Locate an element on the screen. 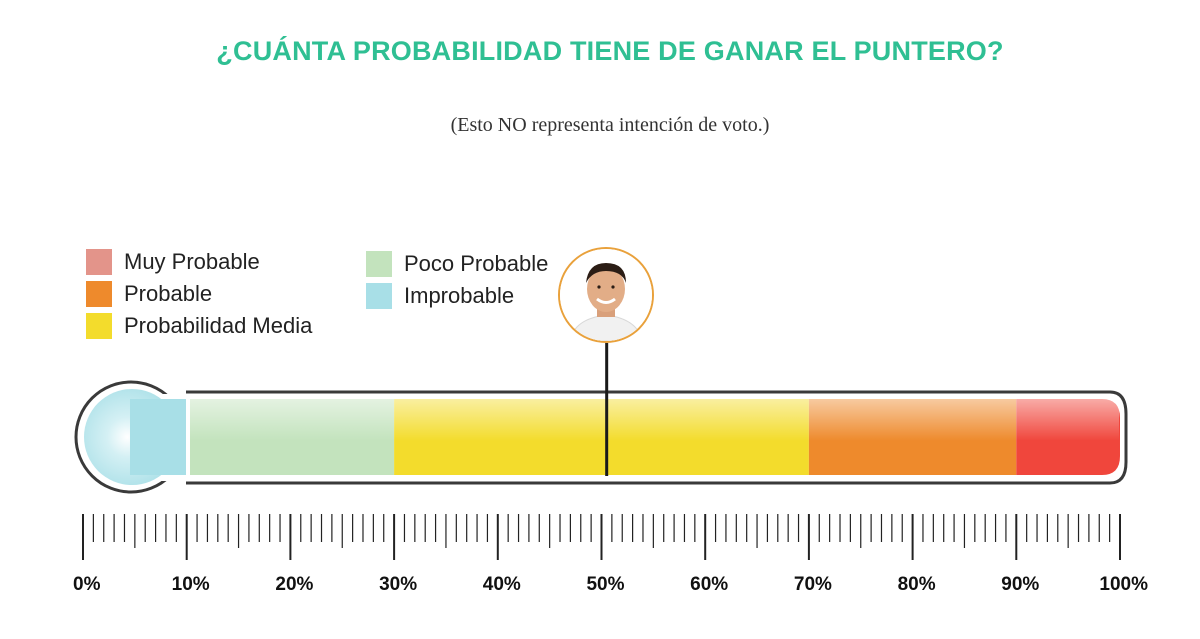  legend-label: Probabilidad Media is located at coordinates (218, 325).